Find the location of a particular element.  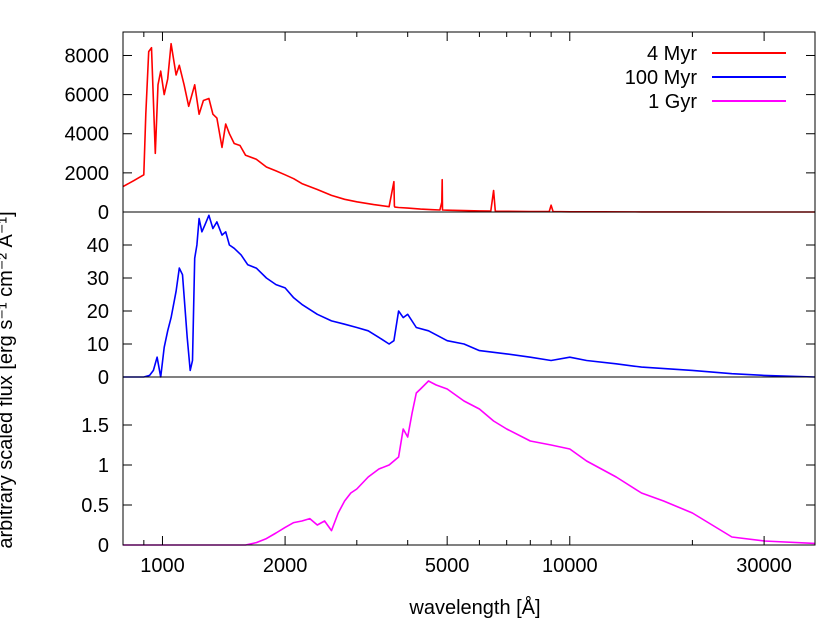

y-axis-title: arbitrary scaled flux [erg s⁻¹ cm⁻² Å⁻¹] is located at coordinates (8, 379).